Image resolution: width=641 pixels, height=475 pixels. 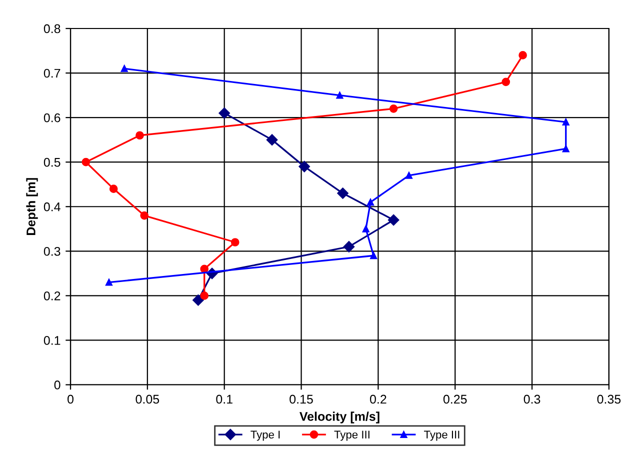 I want to click on x-axis-title: Velocity [m/s], so click(x=340, y=418).